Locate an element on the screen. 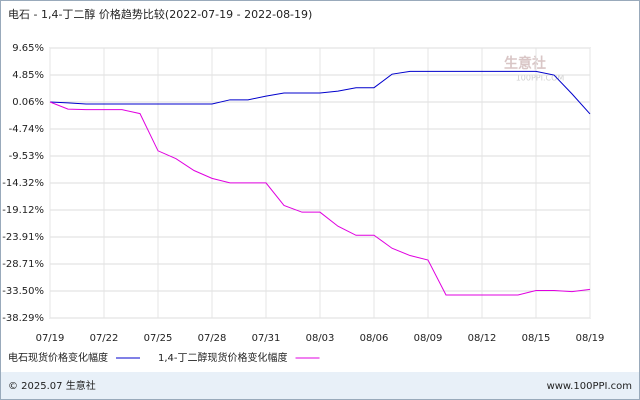 The height and width of the screenshot is (400, 640). y-tick-label: -33.50% is located at coordinates (23, 291).